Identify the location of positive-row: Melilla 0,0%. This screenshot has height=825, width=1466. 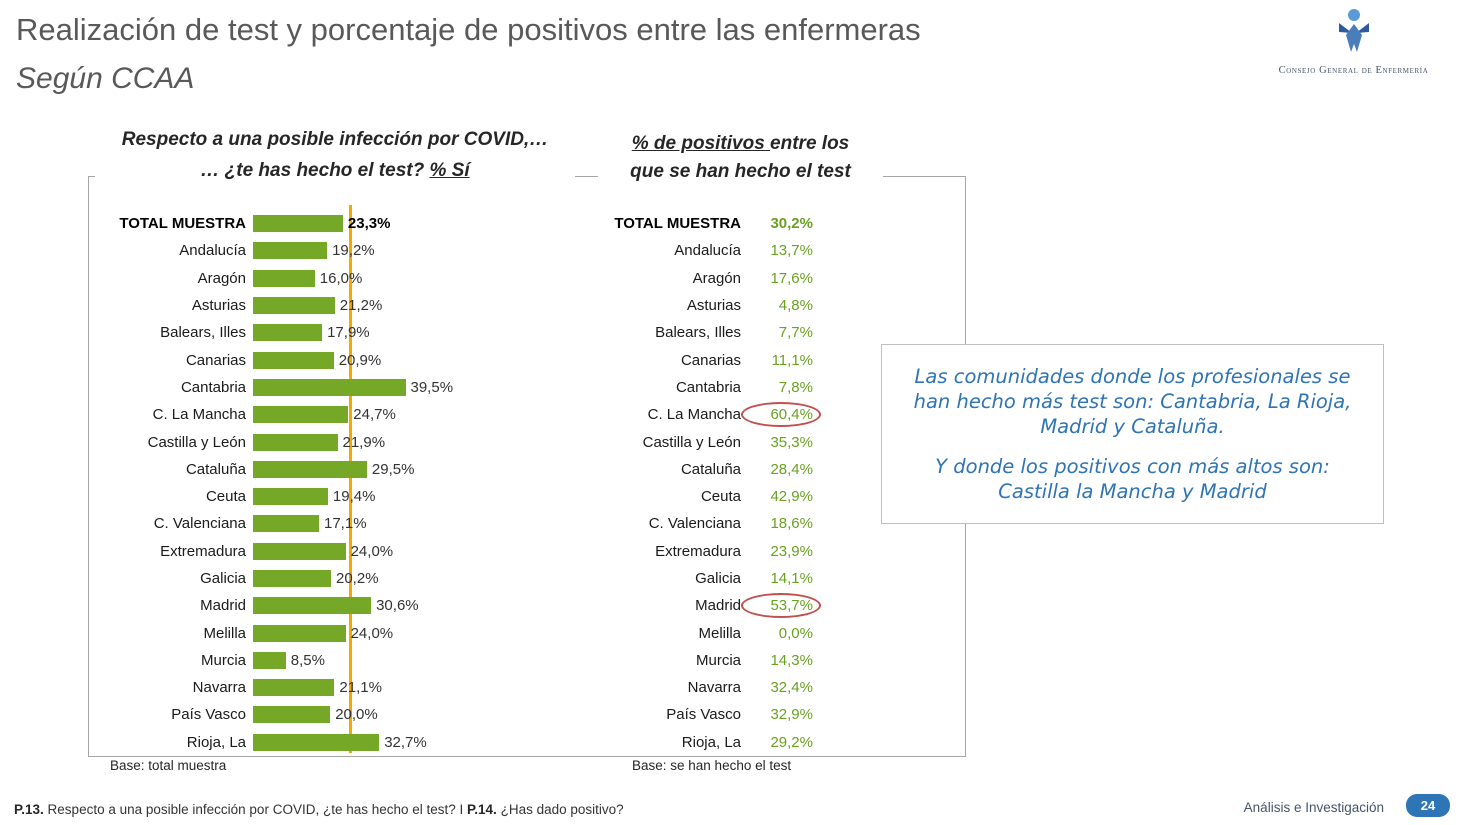
(697, 632).